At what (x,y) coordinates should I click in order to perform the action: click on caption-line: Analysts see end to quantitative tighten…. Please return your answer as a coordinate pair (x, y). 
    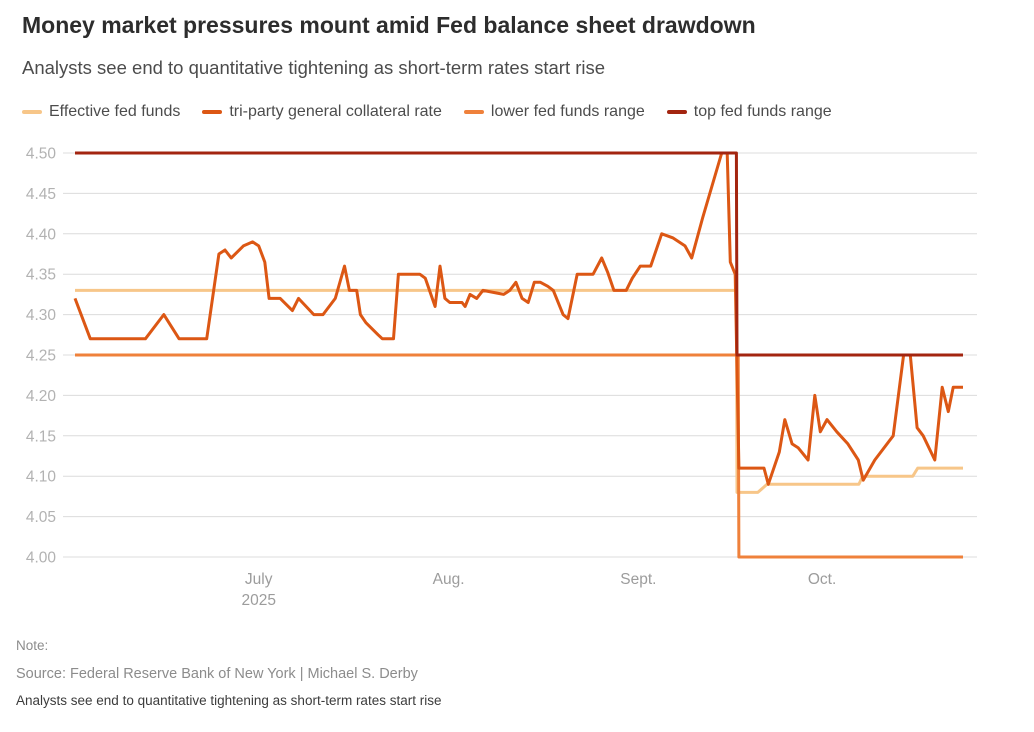
    Looking at the image, I should click on (229, 700).